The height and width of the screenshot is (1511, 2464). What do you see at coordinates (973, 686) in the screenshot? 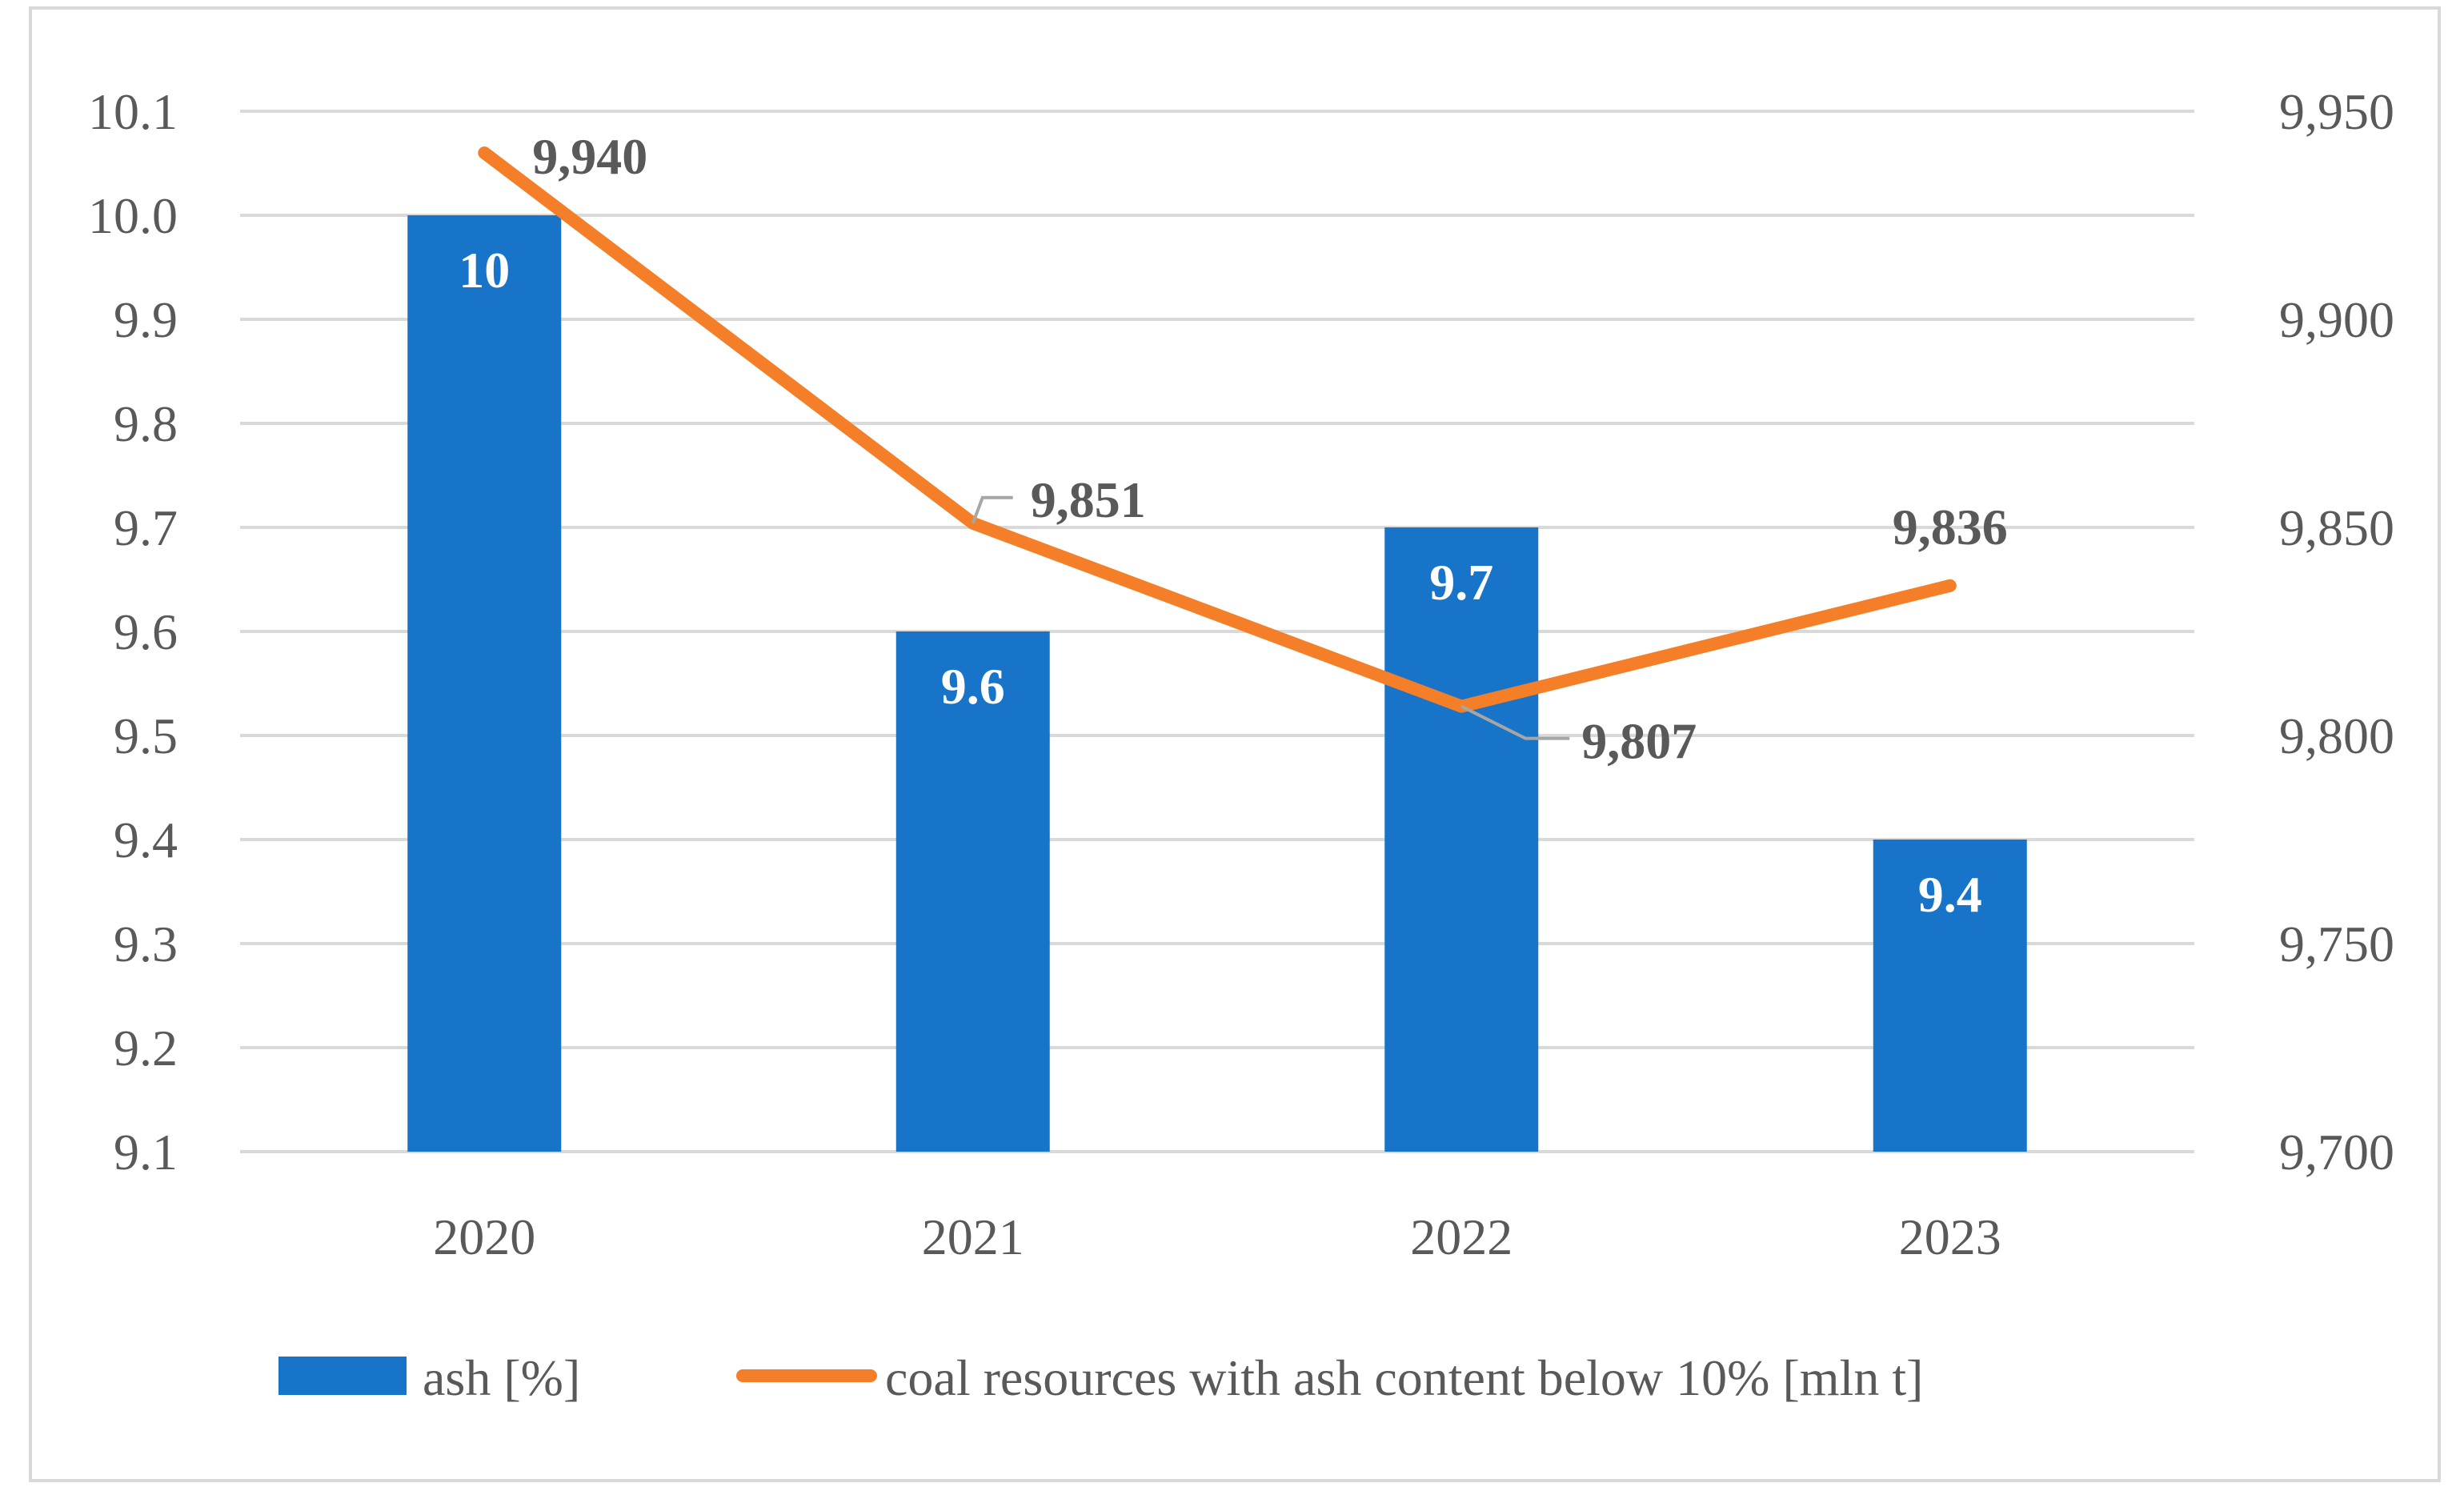
I see `bar-value-label: 9.6` at bounding box center [973, 686].